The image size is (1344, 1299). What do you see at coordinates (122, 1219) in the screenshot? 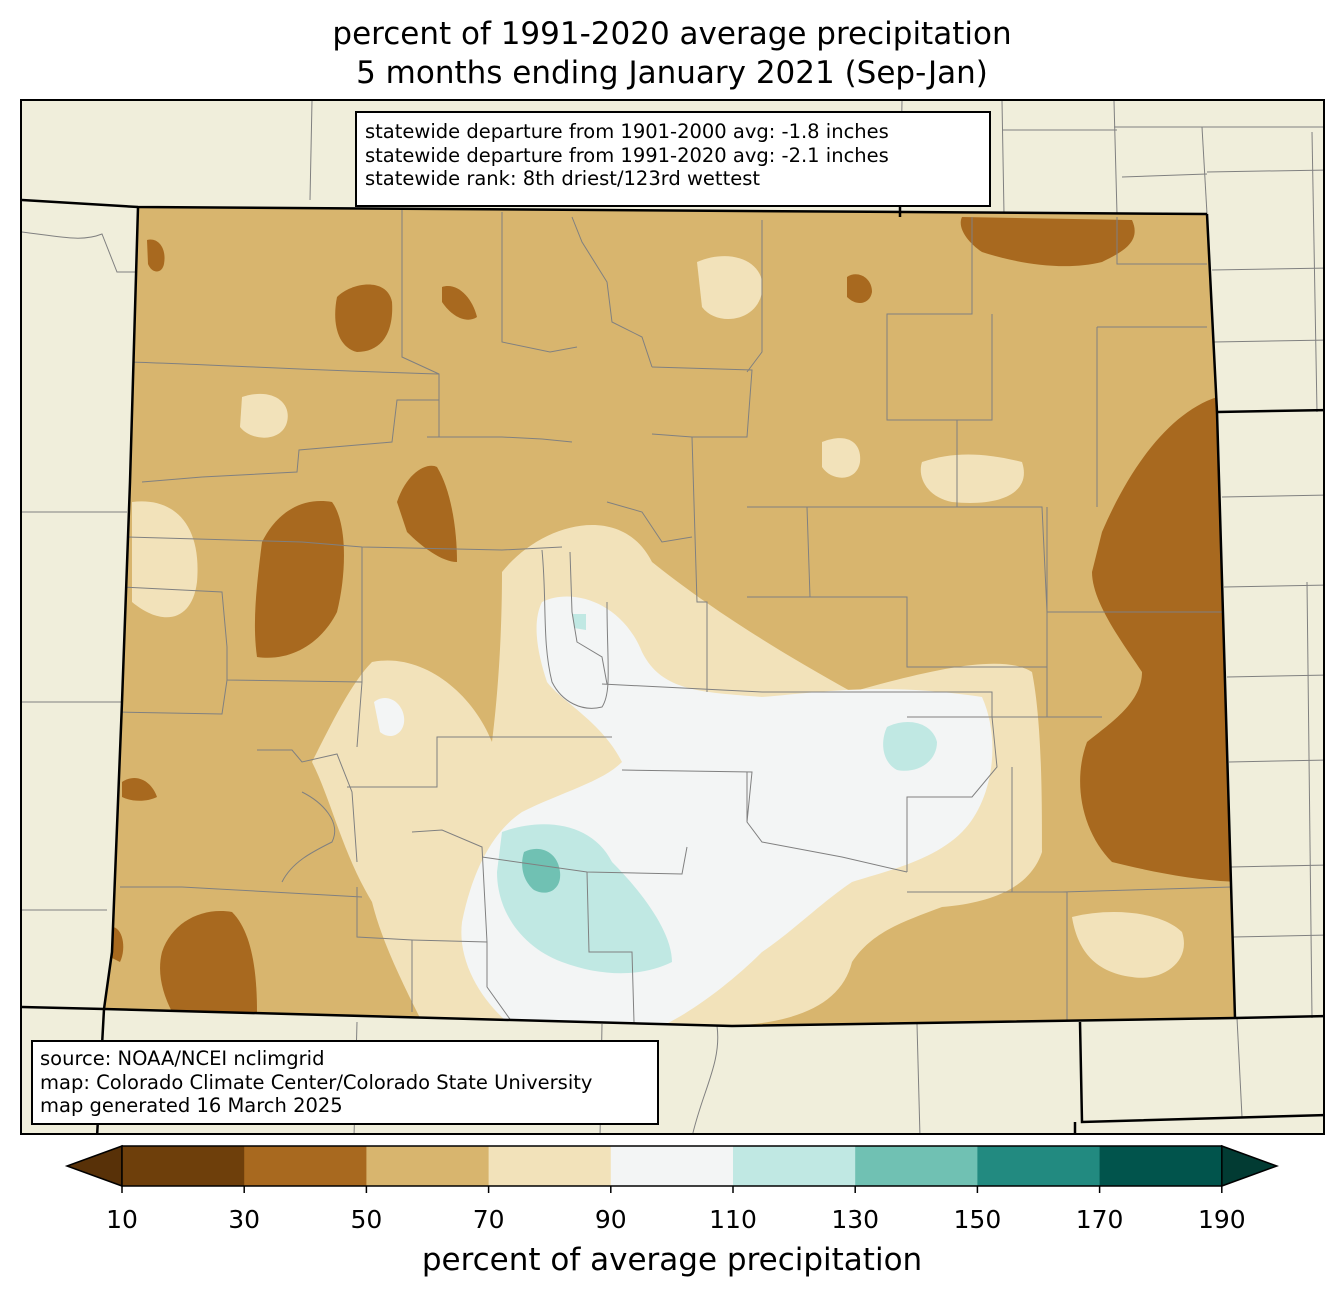
I see `colorbar-tick-label: 10` at bounding box center [122, 1219].